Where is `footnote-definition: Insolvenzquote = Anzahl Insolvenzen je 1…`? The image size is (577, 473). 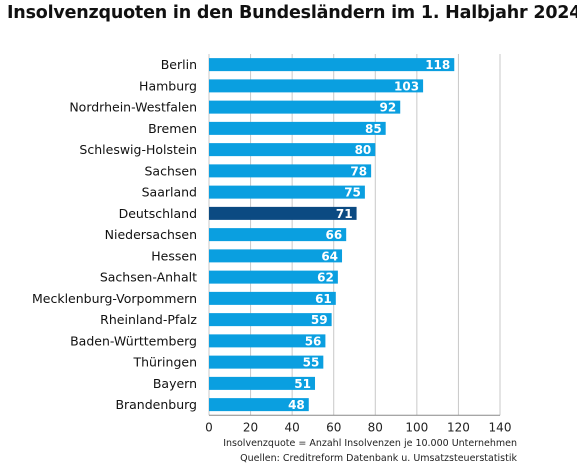
footnote-definition: Insolvenzquote = Anzahl Insolvenzen je 1… is located at coordinates (370, 443).